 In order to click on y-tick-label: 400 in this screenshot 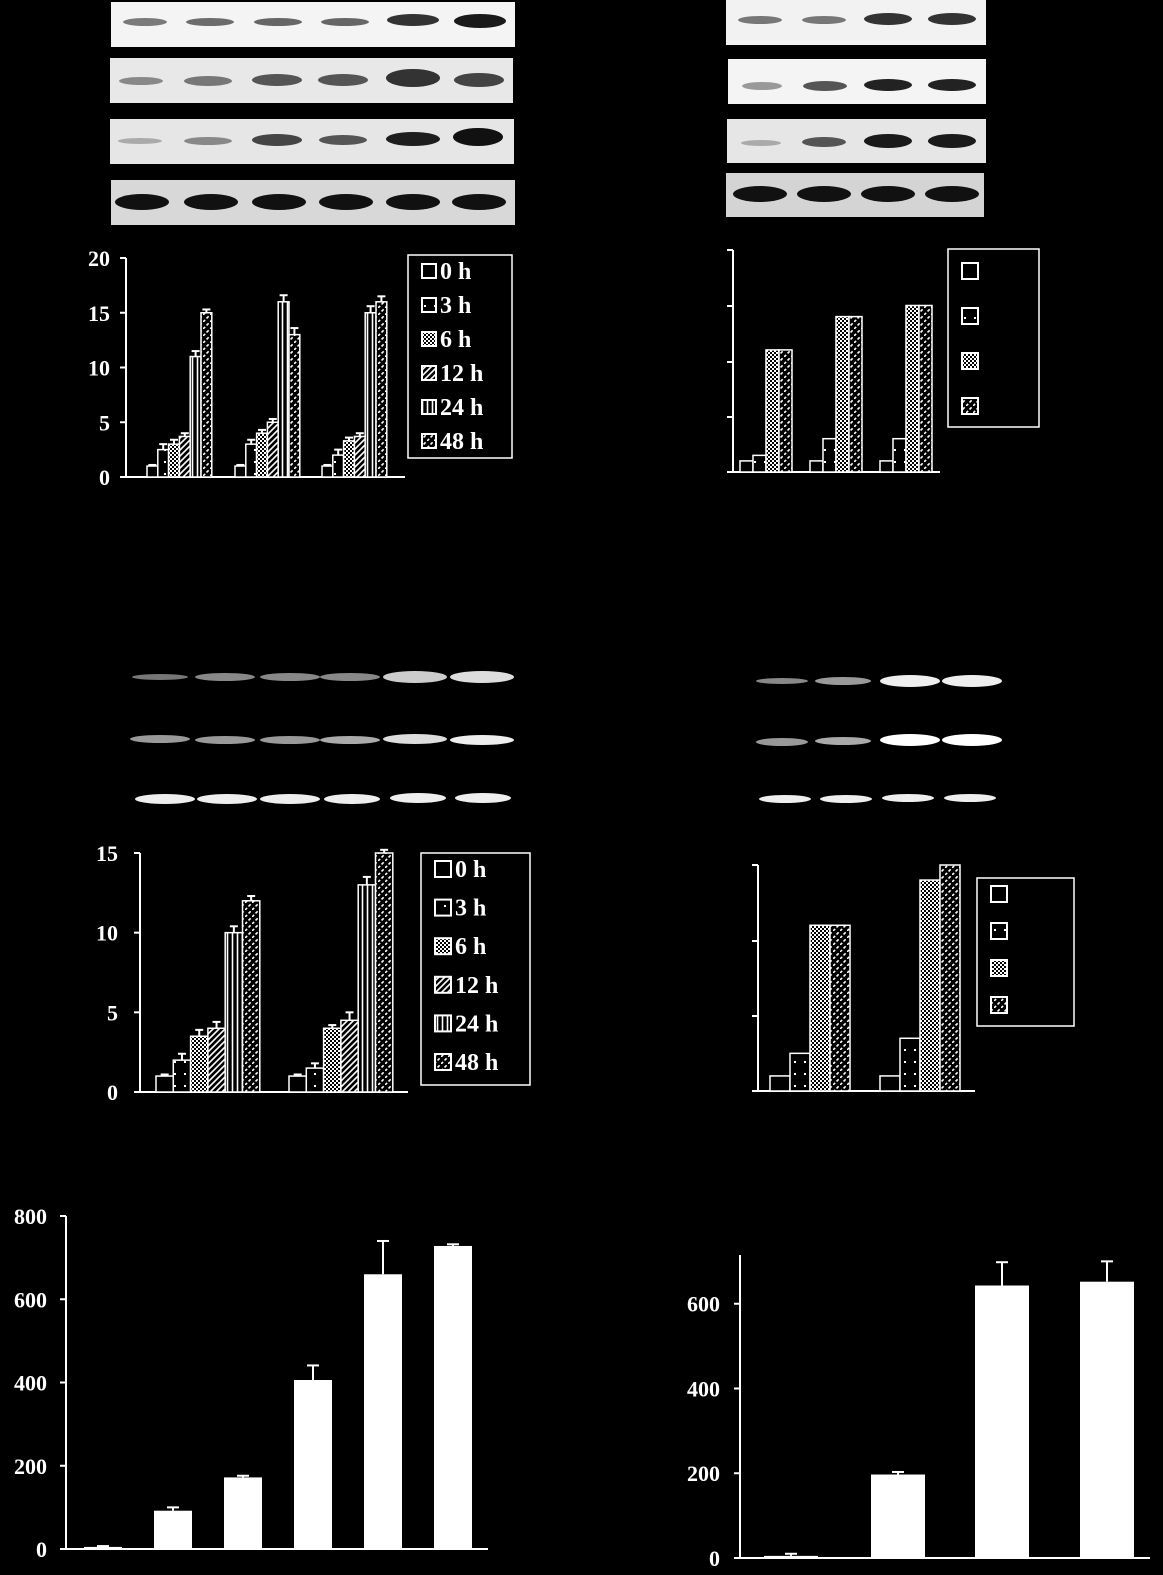, I will do `click(30, 1383)`.